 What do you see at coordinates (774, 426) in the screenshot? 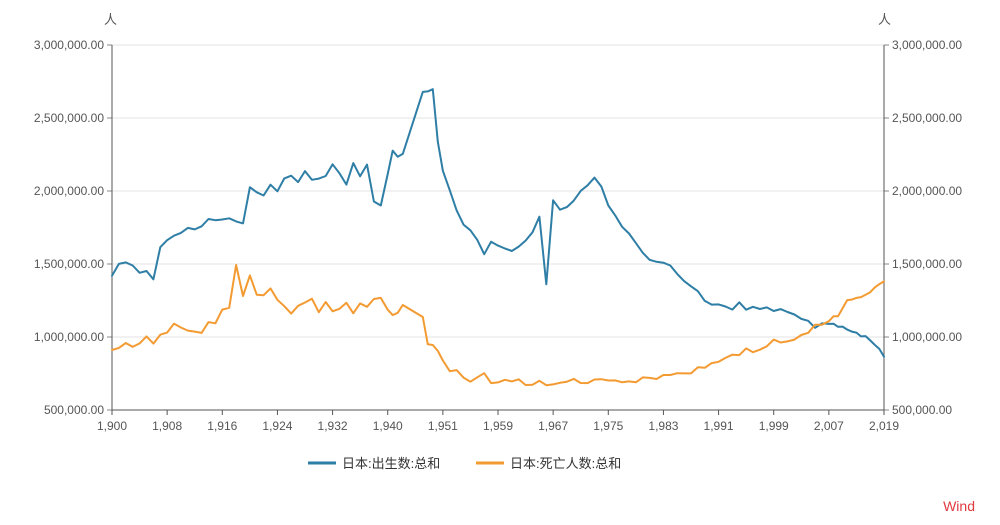
I see `x-tick-label: 1,999` at bounding box center [774, 426].